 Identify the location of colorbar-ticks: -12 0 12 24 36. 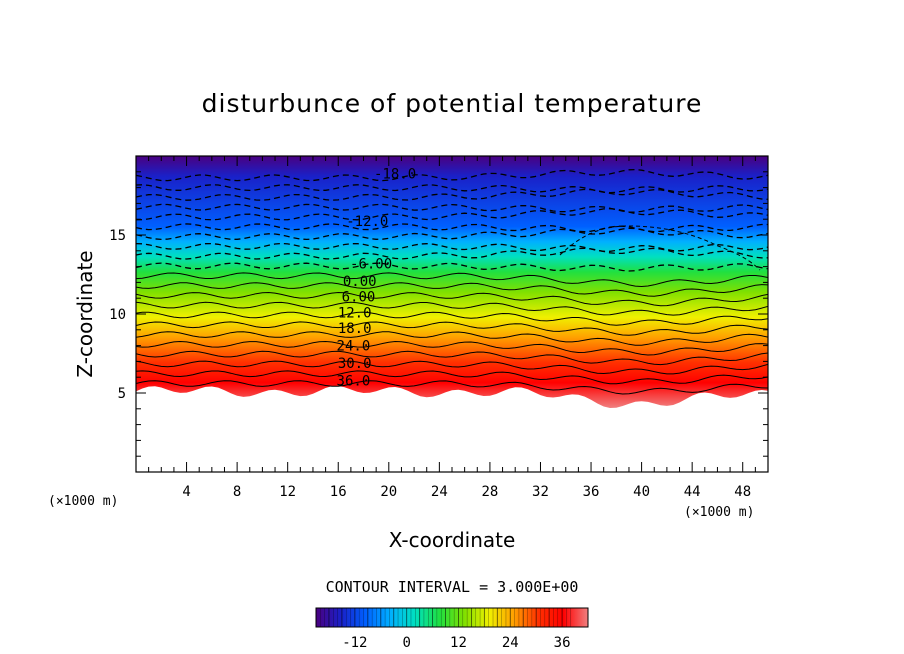
(456, 643).